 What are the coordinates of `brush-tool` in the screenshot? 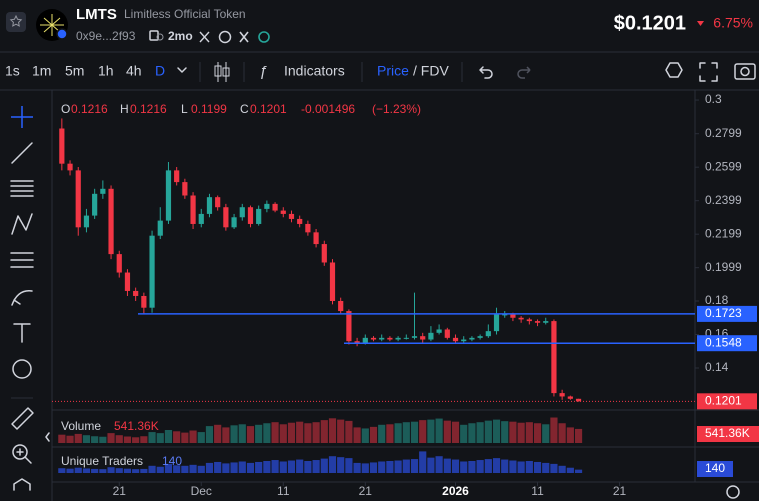 It's located at (22, 298).